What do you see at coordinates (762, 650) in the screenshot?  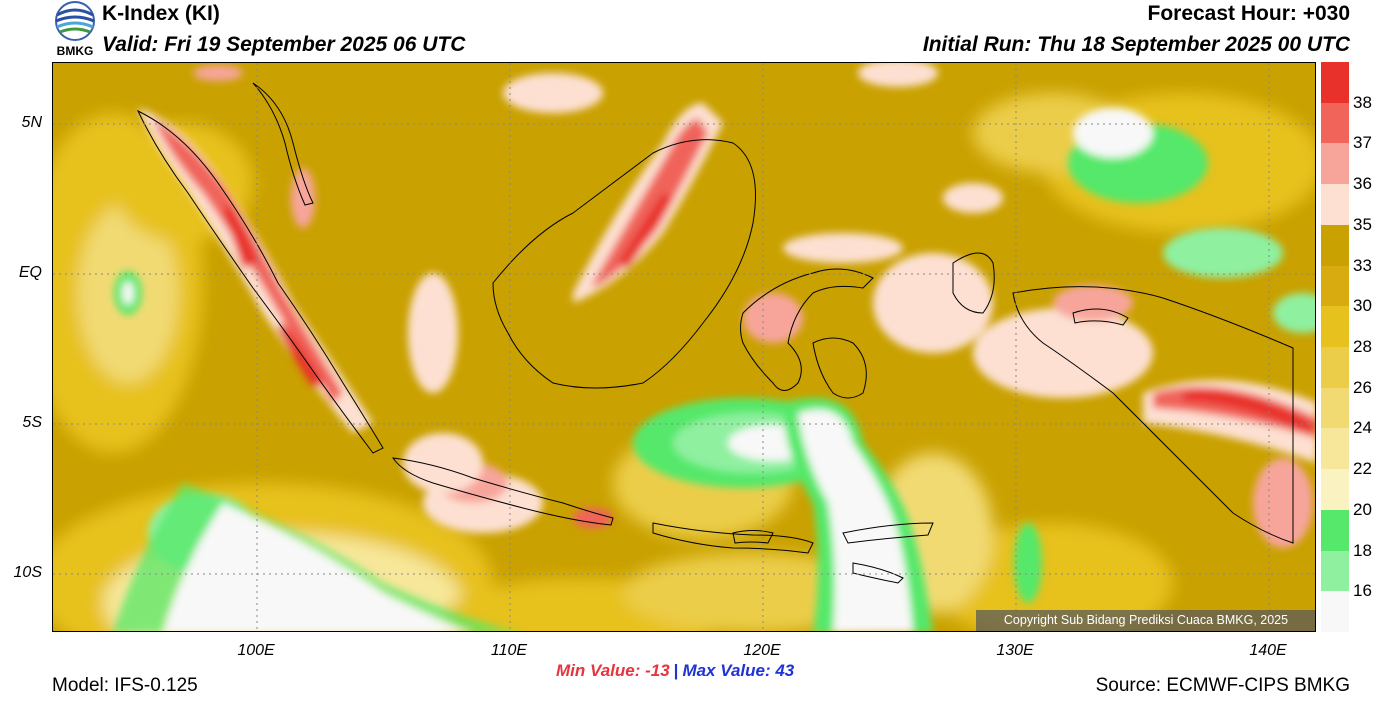 I see `x-tick-120e: 120E` at bounding box center [762, 650].